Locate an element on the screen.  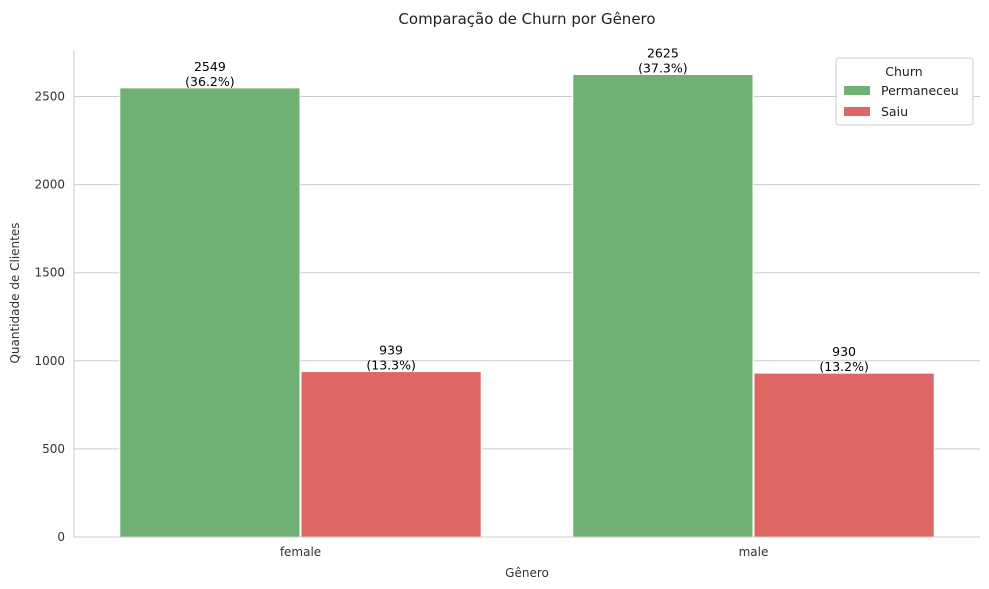
y-tick-label: 2000 is located at coordinates (49, 185).